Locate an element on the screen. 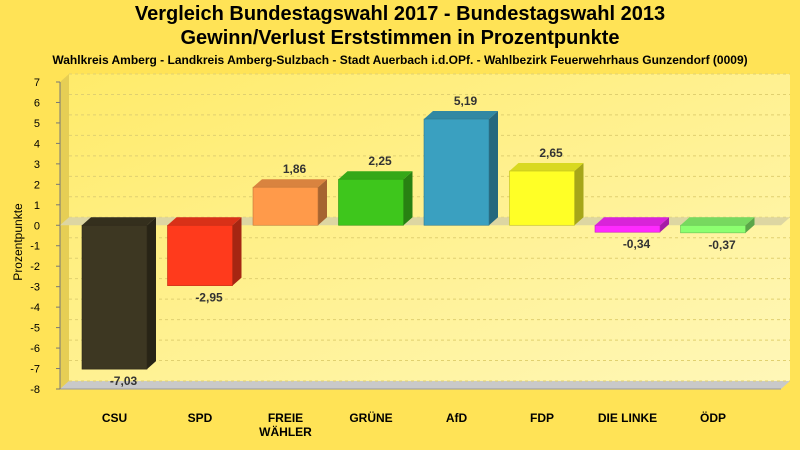  y-tick-label: 1 is located at coordinates (37, 206).